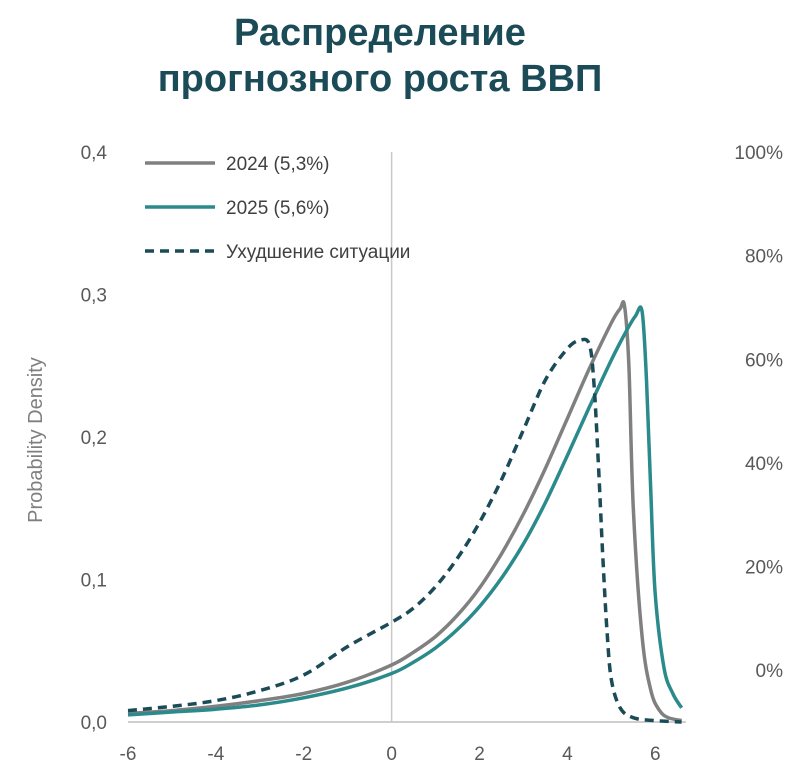  What do you see at coordinates (278, 164) in the screenshot?
I see `legend-label-1: 2024 (5,3%)` at bounding box center [278, 164].